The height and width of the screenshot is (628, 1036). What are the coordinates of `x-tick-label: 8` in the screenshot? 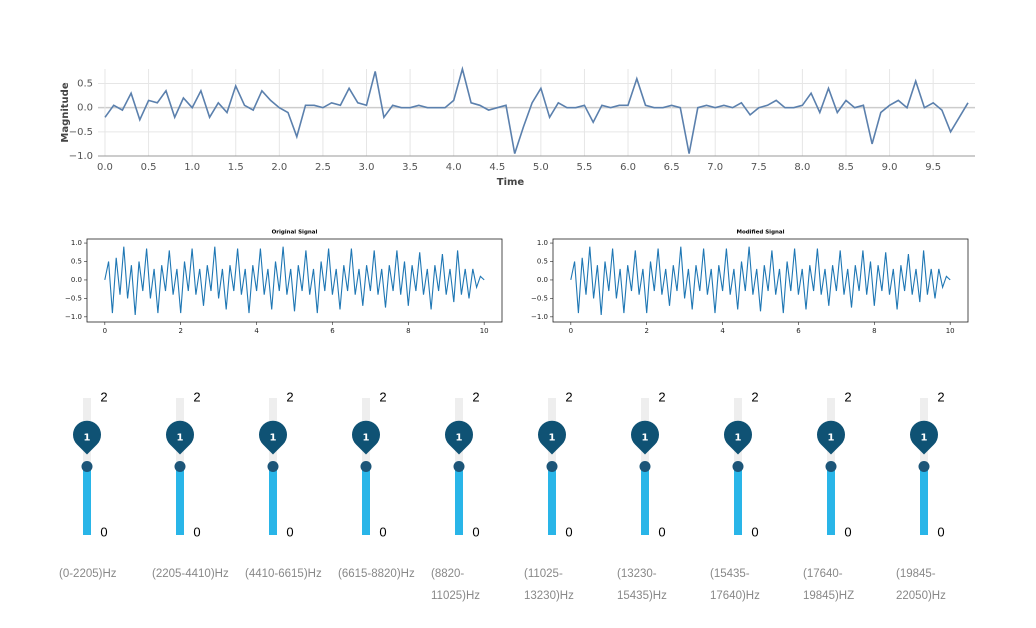 It's located at (408, 331).